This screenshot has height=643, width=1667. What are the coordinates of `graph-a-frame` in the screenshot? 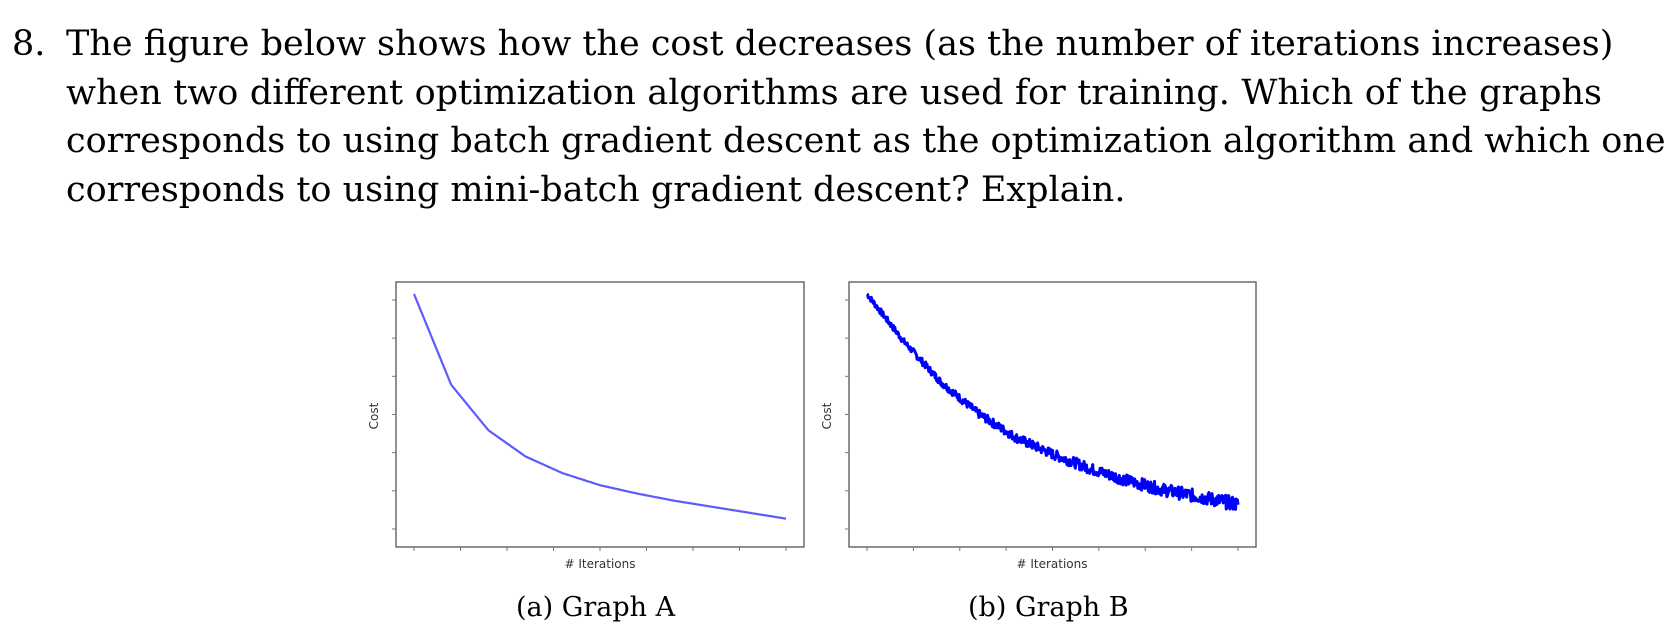 It's located at (600, 414).